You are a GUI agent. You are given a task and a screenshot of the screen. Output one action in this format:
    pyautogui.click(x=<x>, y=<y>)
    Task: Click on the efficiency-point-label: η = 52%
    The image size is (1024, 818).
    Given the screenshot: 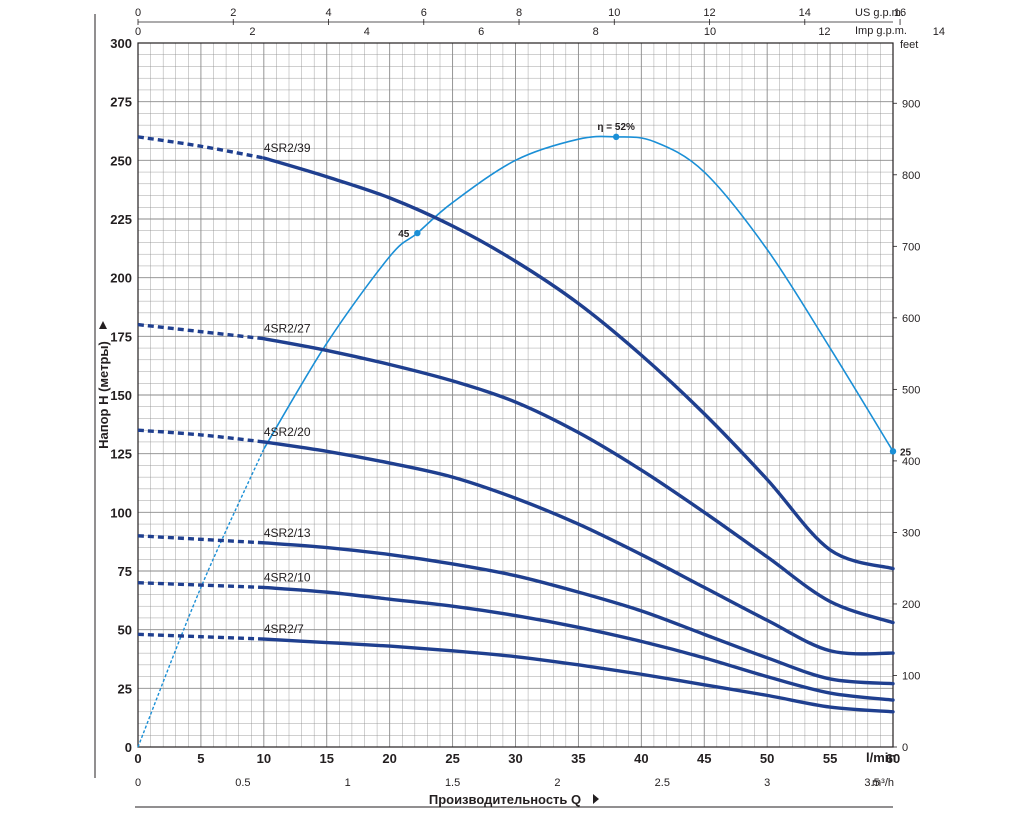 What is the action you would take?
    pyautogui.click(x=616, y=127)
    